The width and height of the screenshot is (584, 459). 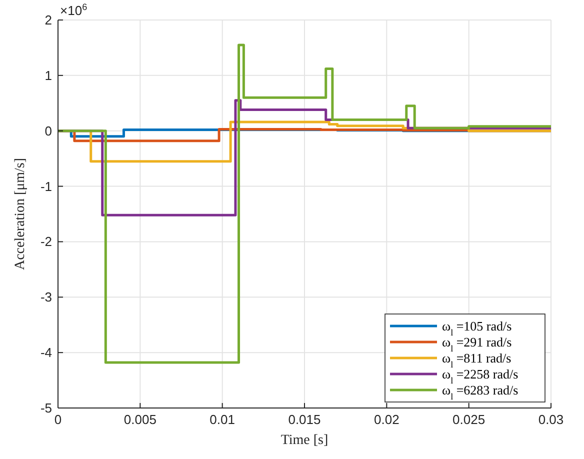 What do you see at coordinates (304, 440) in the screenshot?
I see `x-axis-title: Time [s]` at bounding box center [304, 440].